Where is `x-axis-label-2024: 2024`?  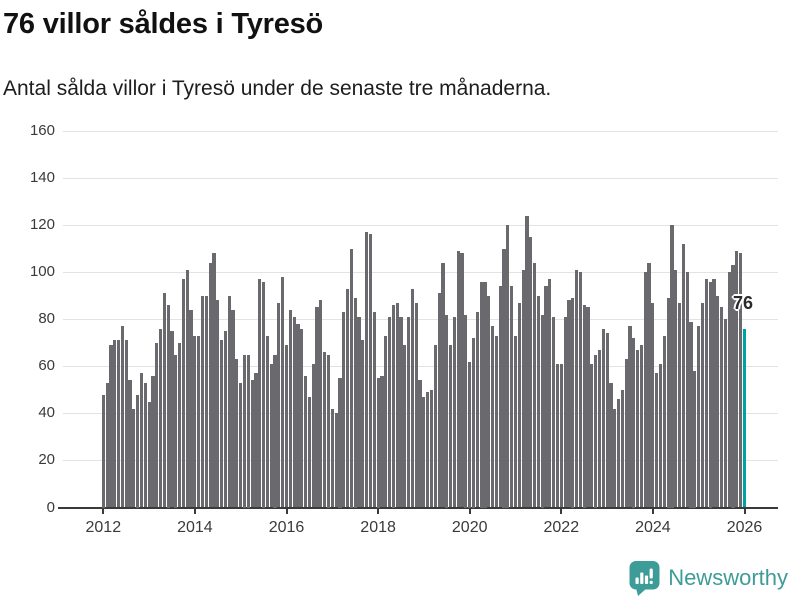 x-axis-label-2024: 2024 is located at coordinates (653, 527).